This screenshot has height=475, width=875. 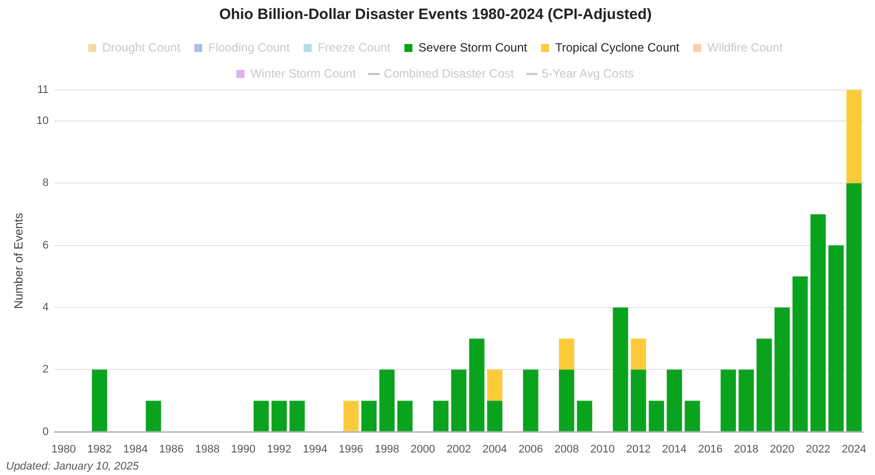 I want to click on chart-title: Ohio Billion-Dollar Disaster Events 1980-2024 (CPI-Adjusted), so click(x=435, y=15).